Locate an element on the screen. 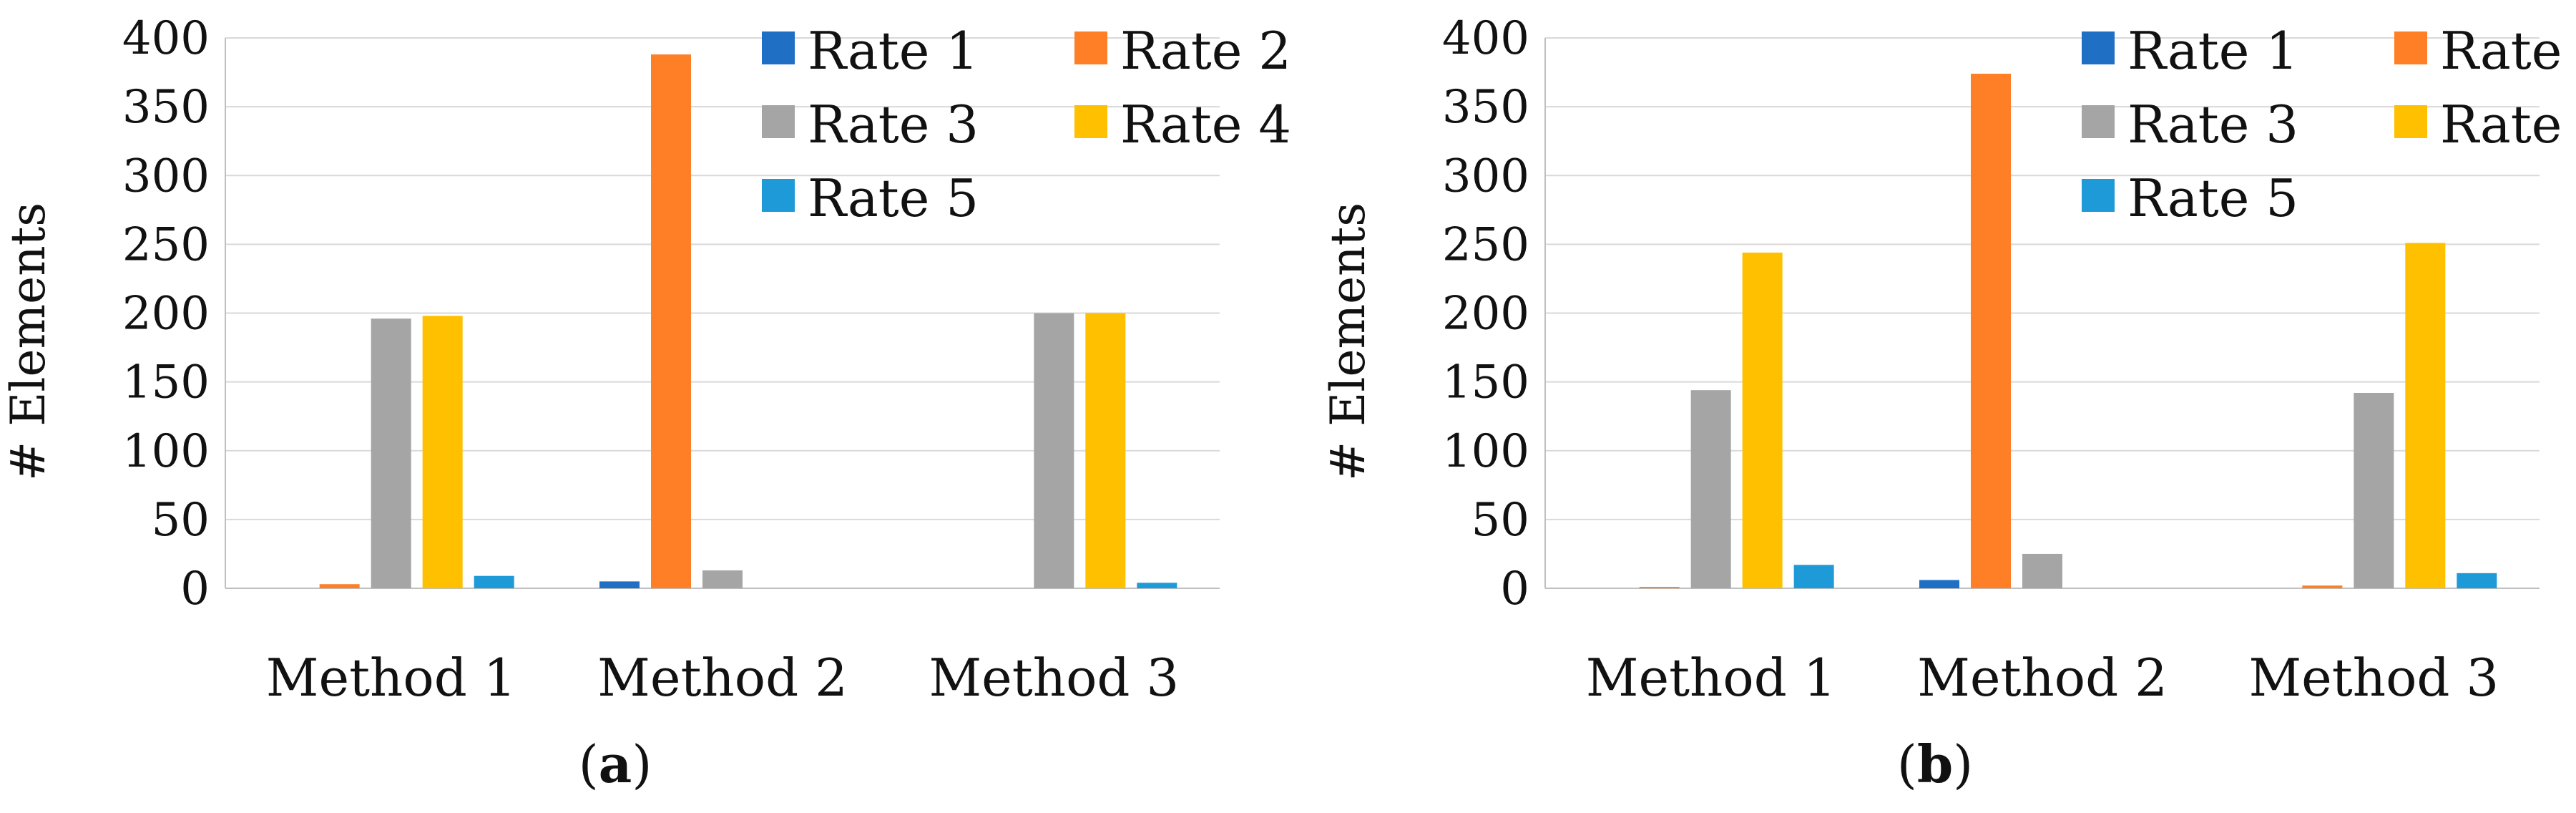 This screenshot has height=813, width=2576. caption-letter: b is located at coordinates (1935, 764).